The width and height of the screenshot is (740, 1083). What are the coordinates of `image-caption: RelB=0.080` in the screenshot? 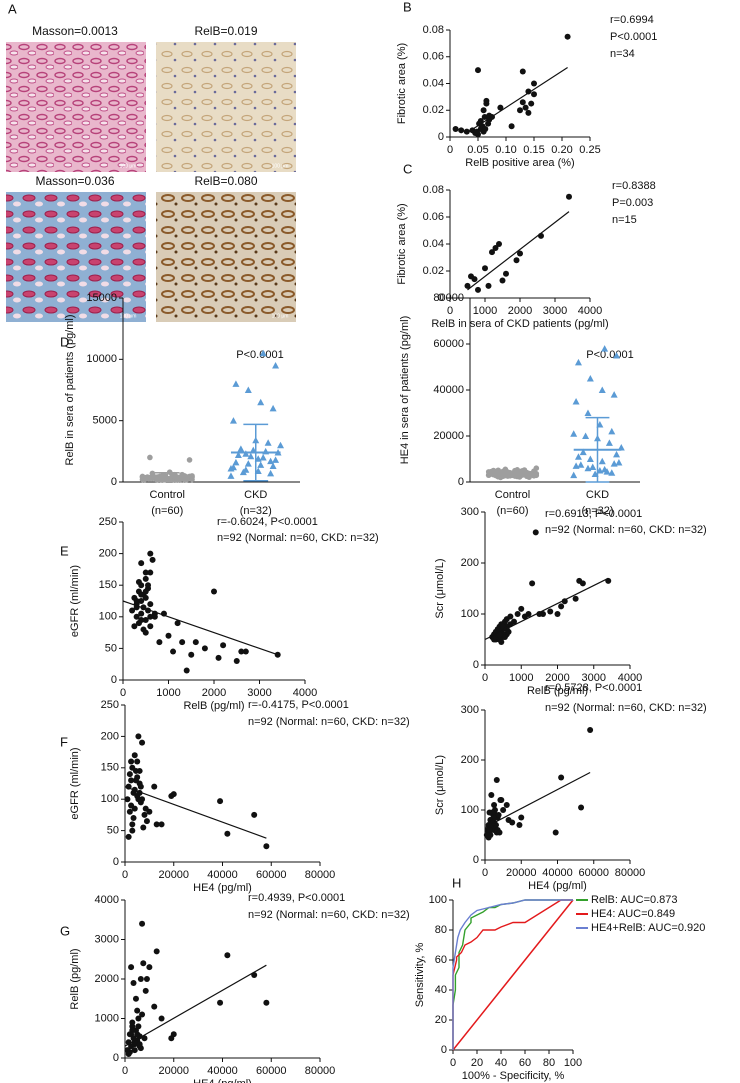 It's located at (225, 181).